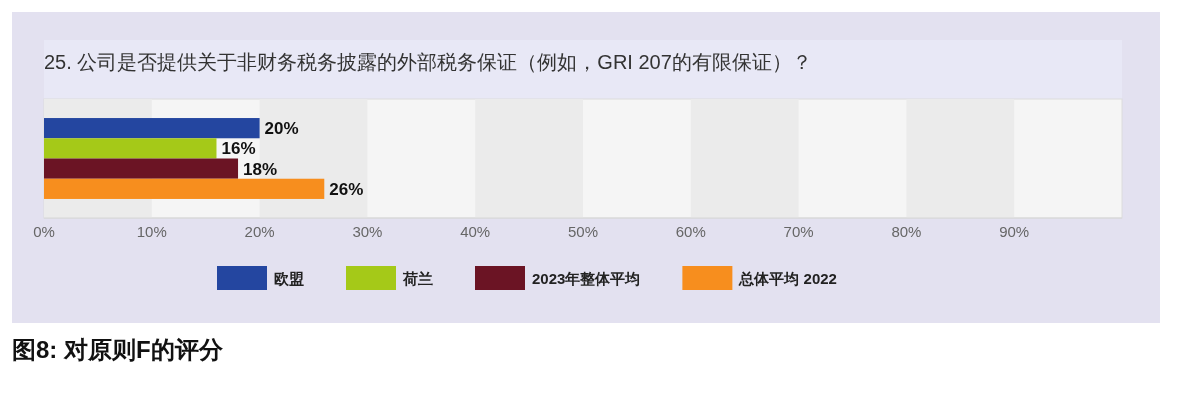  Describe the element at coordinates (346, 189) in the screenshot. I see `data-label: 26%` at that location.